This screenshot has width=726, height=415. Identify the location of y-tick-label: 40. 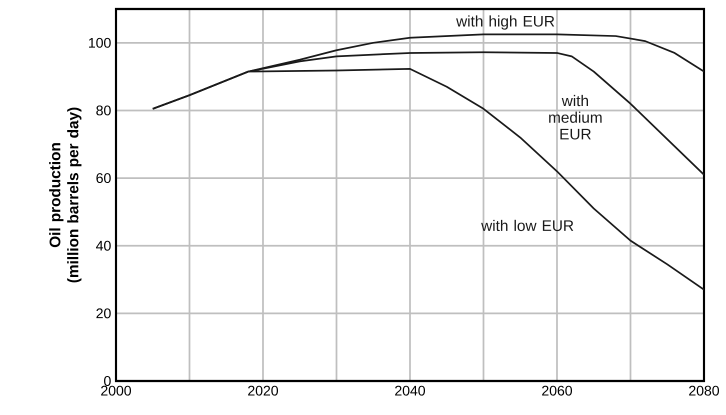
(103, 245).